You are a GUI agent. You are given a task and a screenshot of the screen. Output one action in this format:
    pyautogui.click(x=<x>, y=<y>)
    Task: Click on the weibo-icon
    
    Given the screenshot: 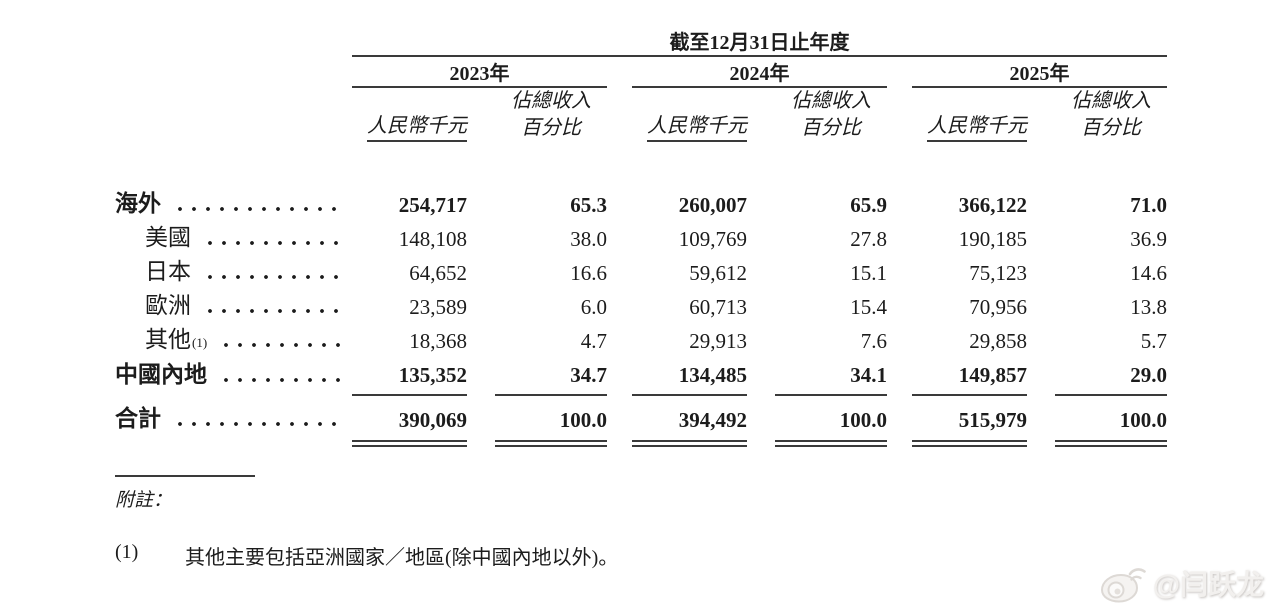 What is the action you would take?
    pyautogui.click(x=1123, y=583)
    